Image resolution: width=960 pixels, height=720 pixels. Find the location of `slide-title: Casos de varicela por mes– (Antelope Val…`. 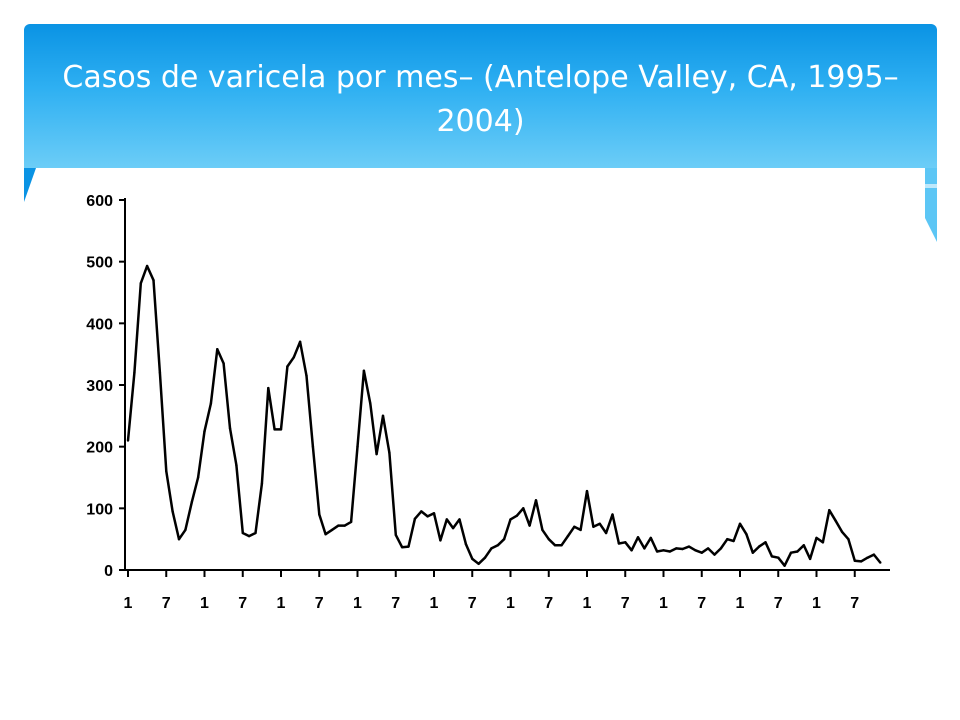

slide-title: Casos de varicela por mes– (Antelope Val… is located at coordinates (480, 99).